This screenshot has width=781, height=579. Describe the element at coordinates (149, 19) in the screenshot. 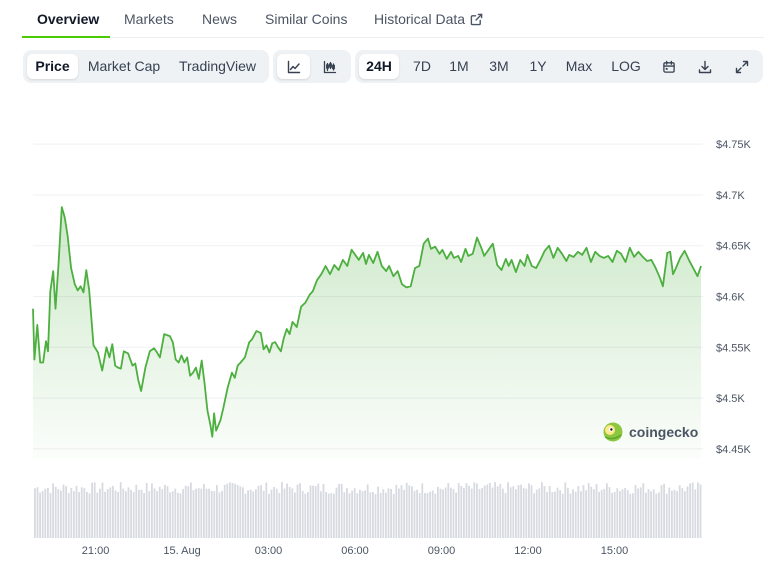

I see `tab-markets: Markets` at that location.